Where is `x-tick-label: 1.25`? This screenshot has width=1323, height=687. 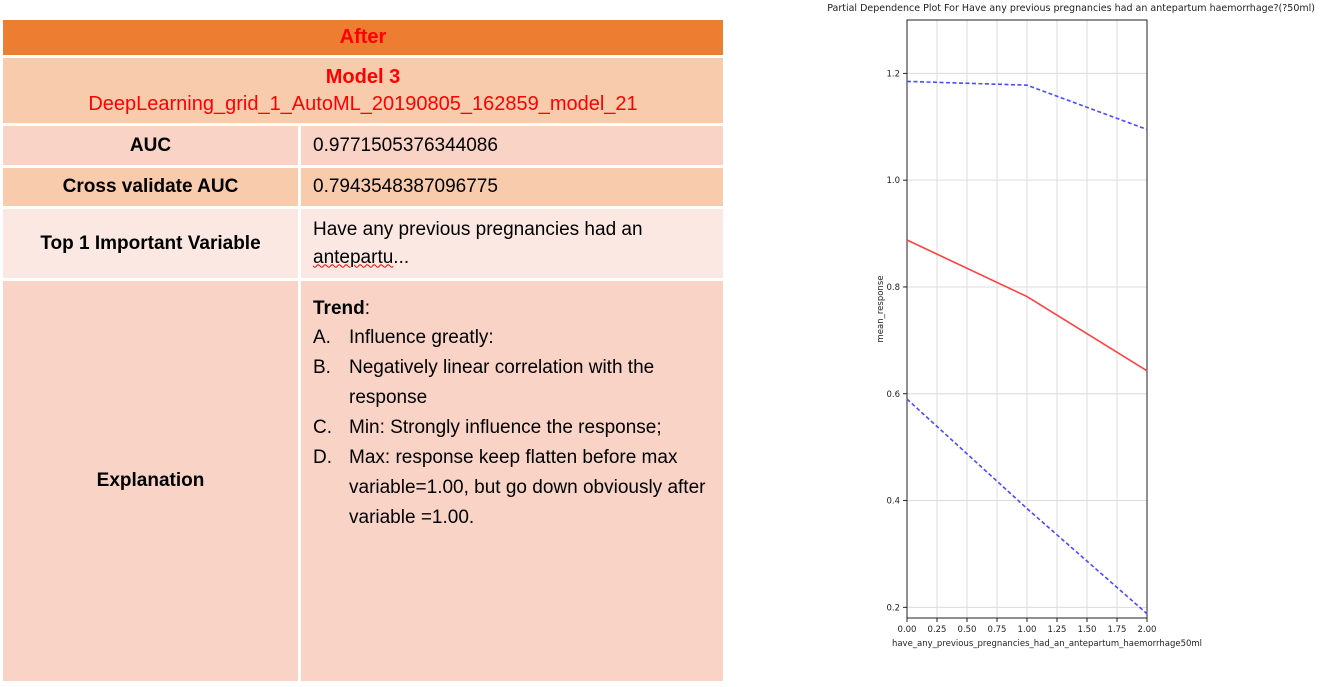 x-tick-label: 1.25 is located at coordinates (1057, 630).